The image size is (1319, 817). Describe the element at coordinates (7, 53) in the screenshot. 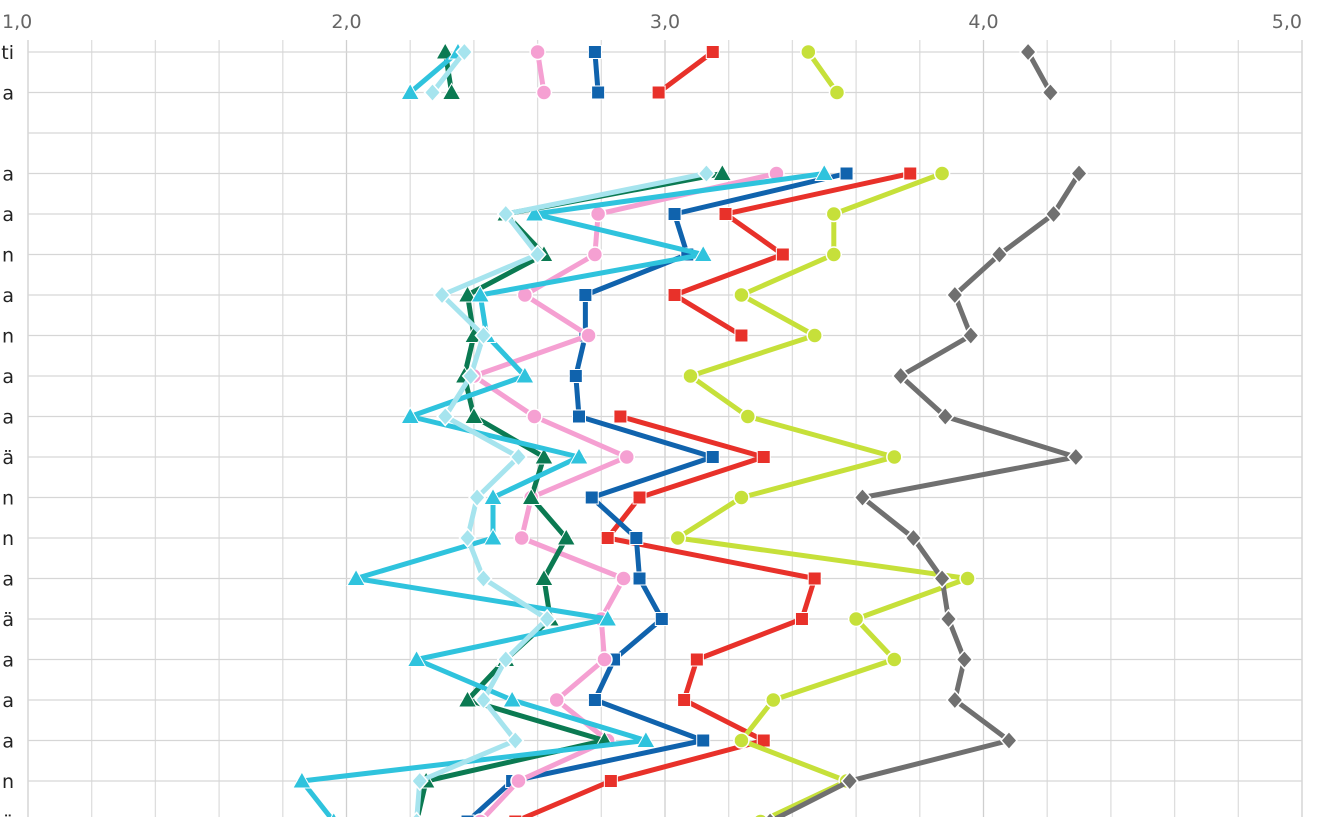

I see `category-label: ti` at that location.